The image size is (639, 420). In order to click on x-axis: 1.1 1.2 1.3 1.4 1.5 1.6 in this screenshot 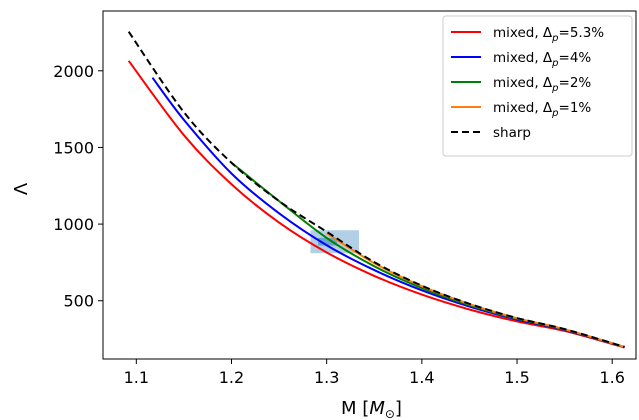, I will do `click(374, 373)`.